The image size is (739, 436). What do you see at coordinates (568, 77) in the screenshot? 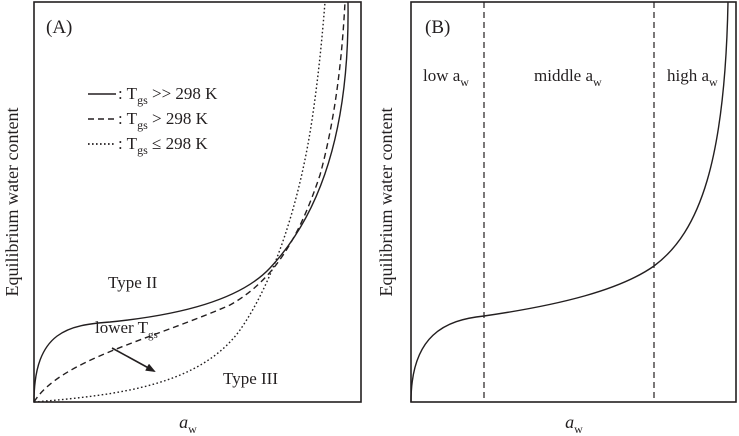
I see `region-middle-label: middle aw` at bounding box center [568, 77].